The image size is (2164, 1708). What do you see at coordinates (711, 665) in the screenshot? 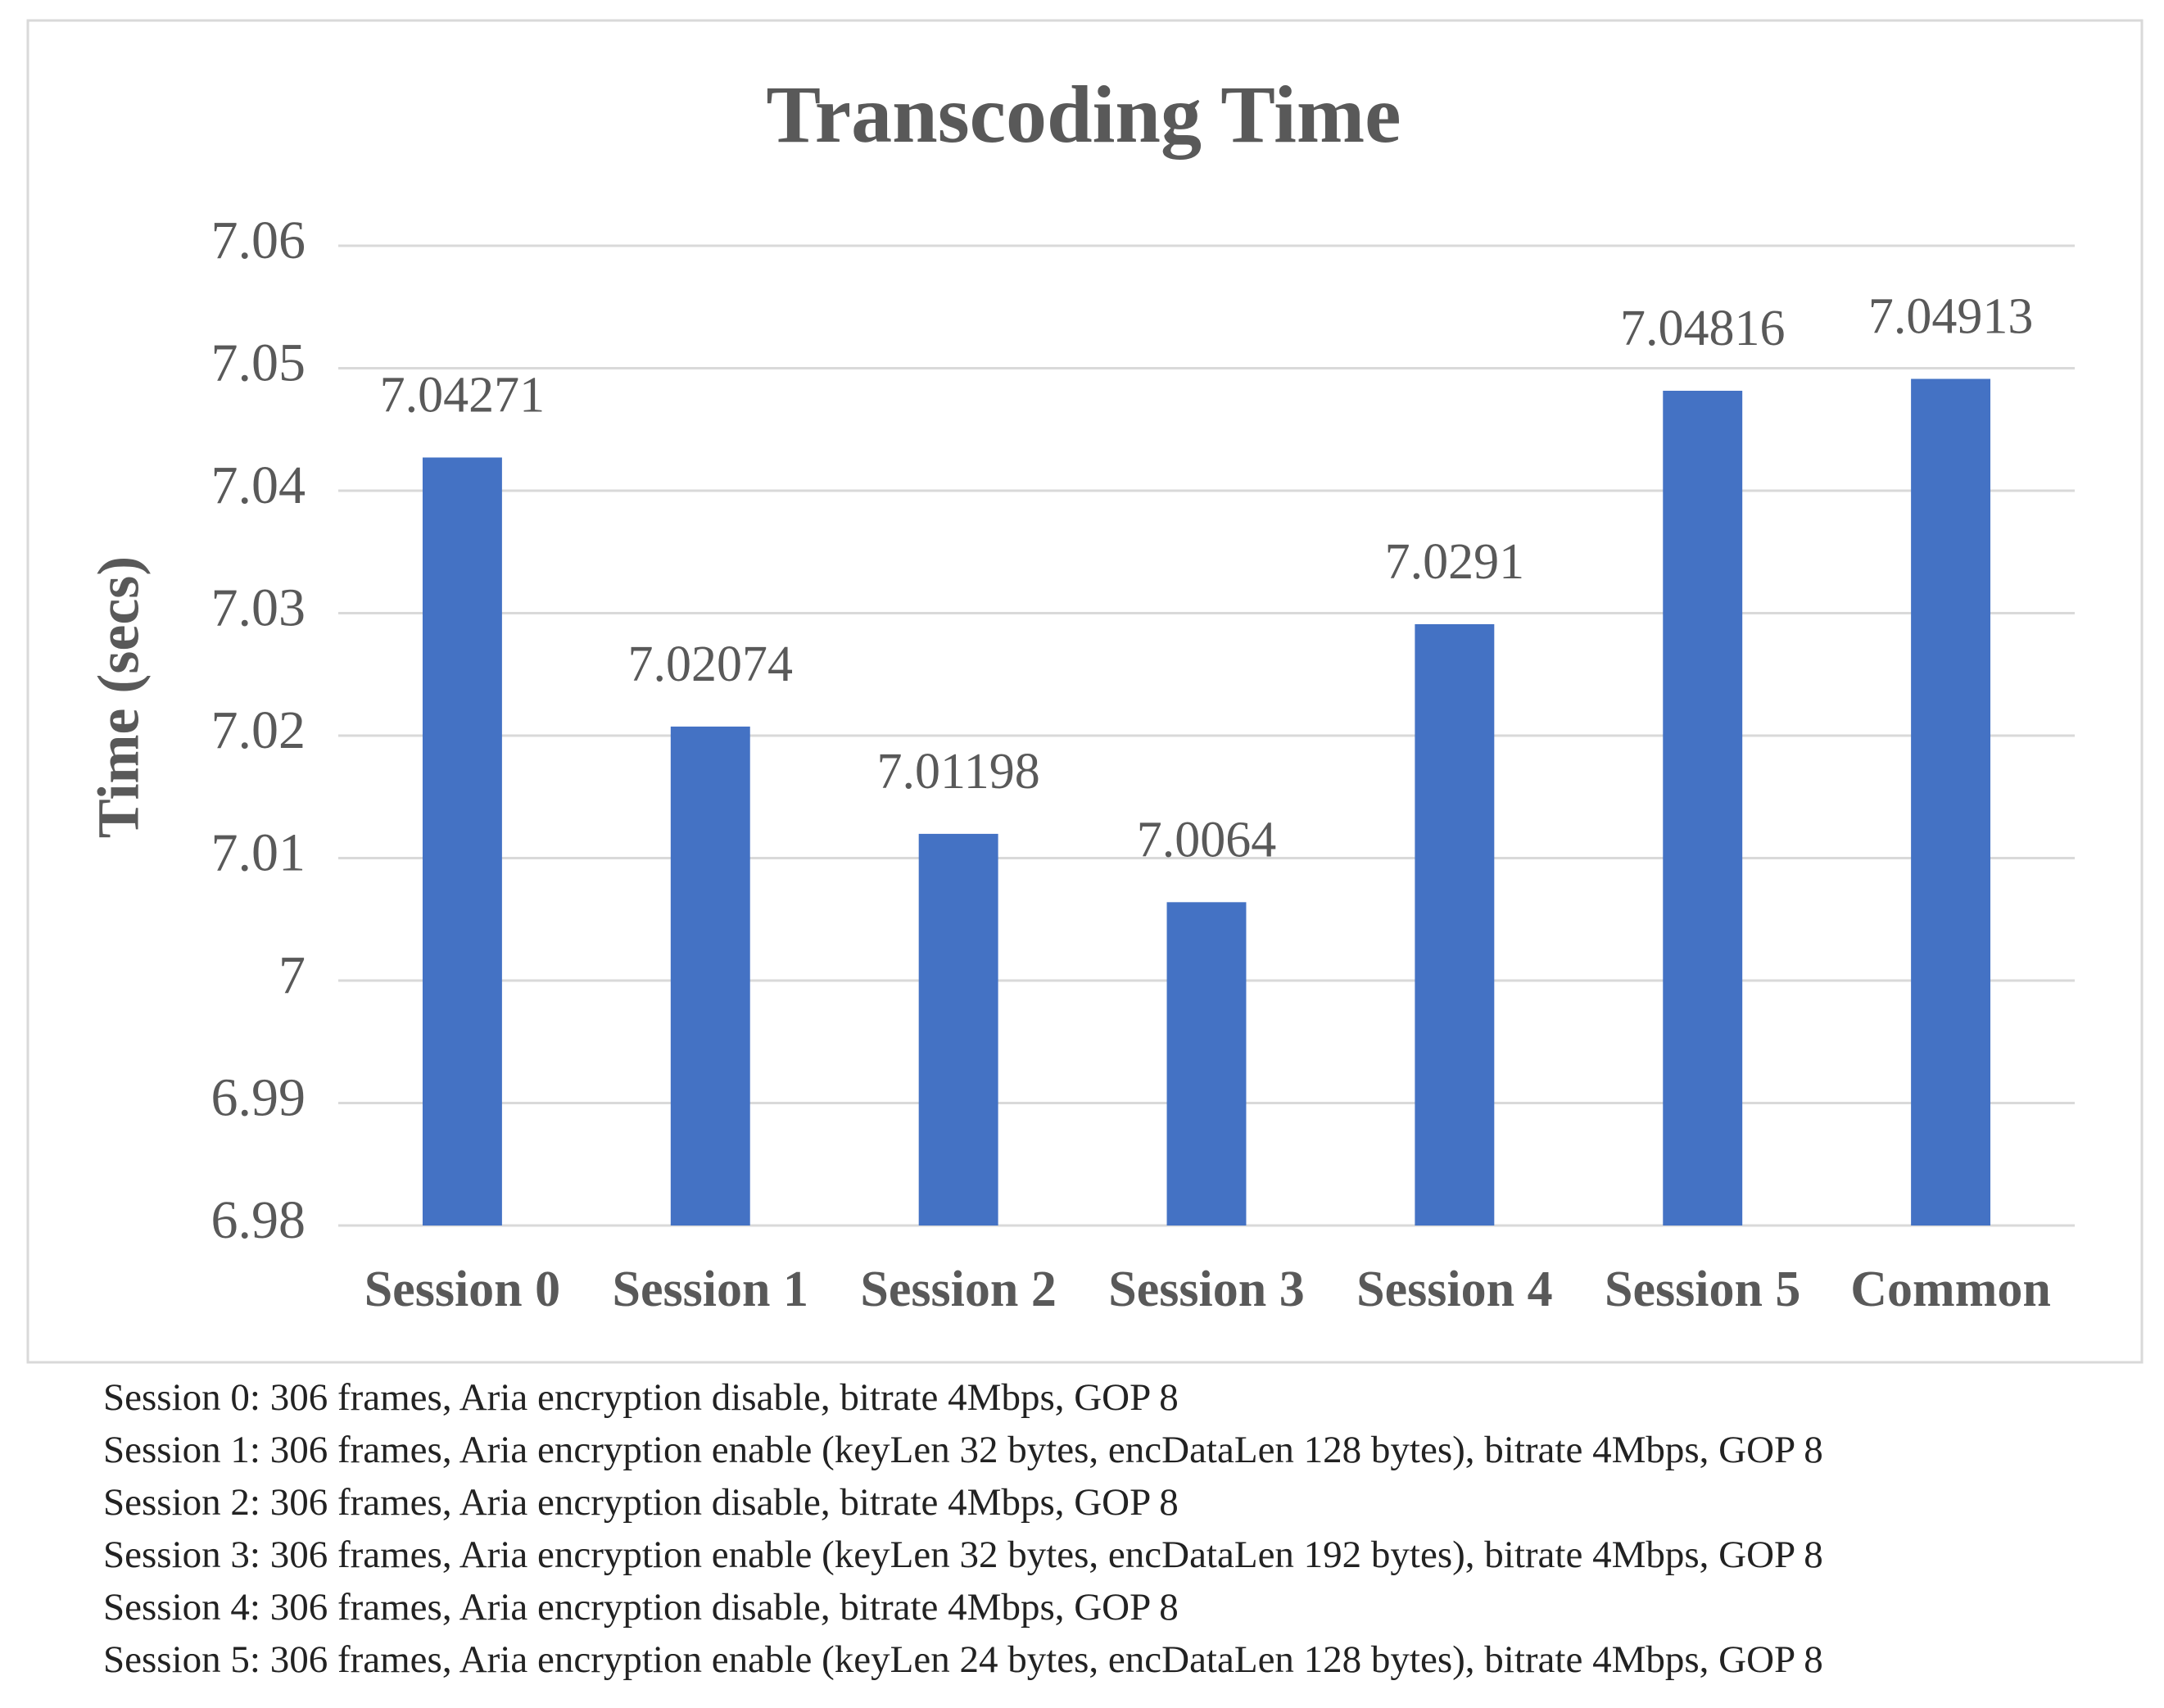
I see `data-label: 7.02074` at bounding box center [711, 665].